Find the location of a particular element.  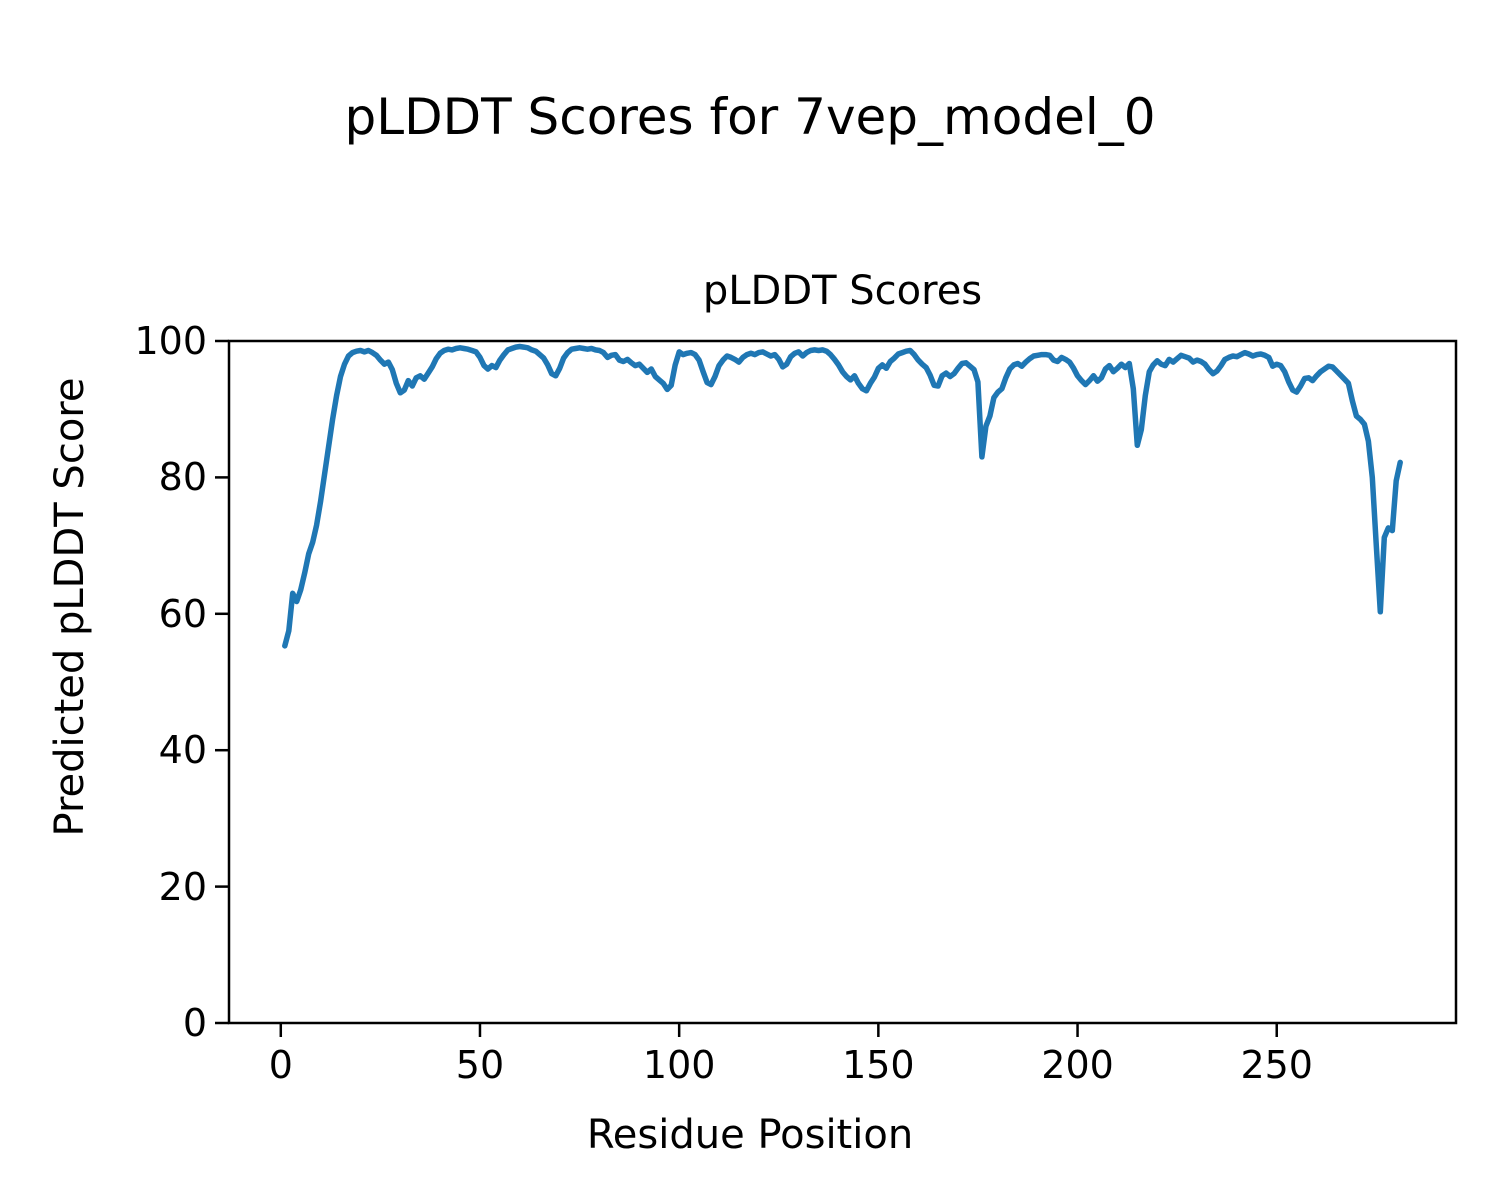

x-tick-label-100: 100 is located at coordinates (679, 1065).